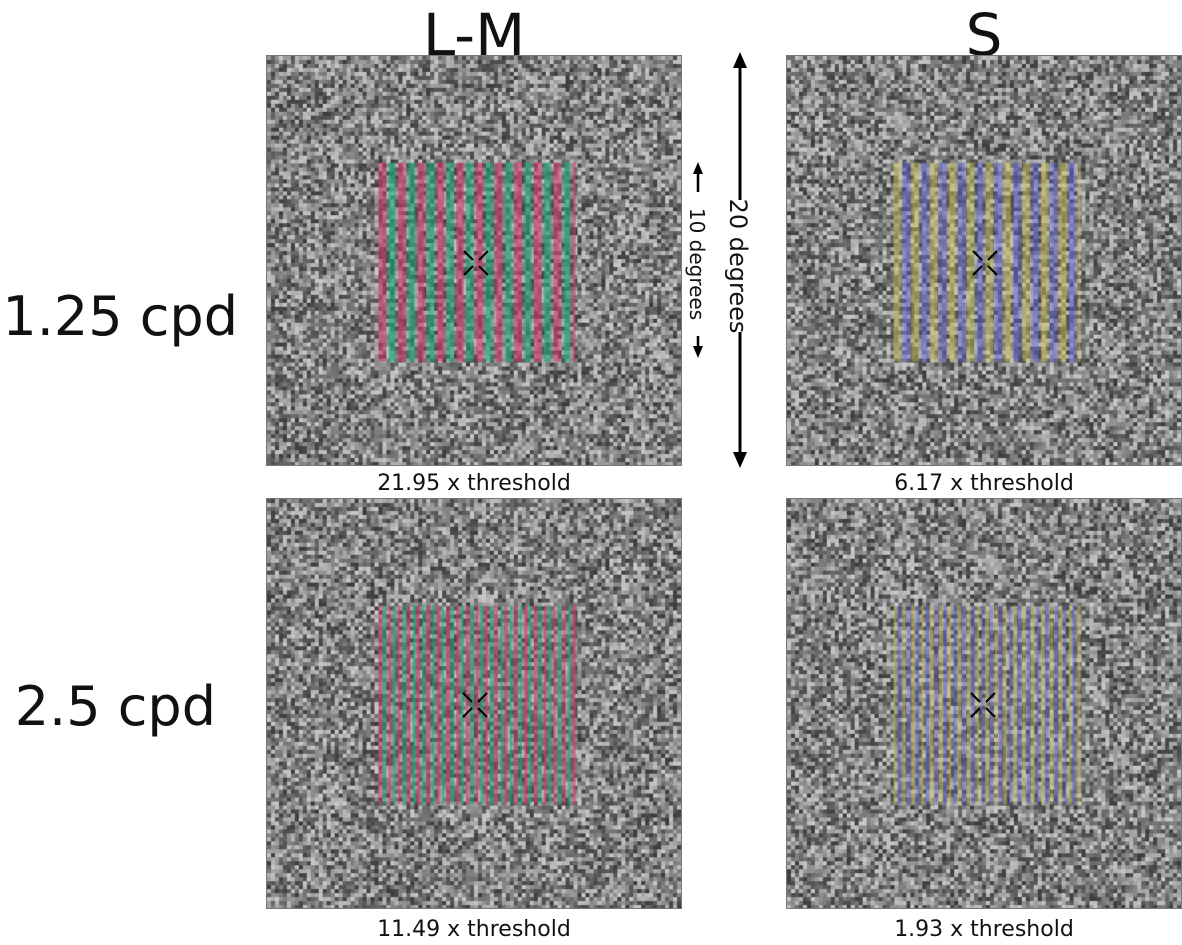 This screenshot has width=1182, height=945. Describe the element at coordinates (738, 266) in the screenshot. I see `outer-extent-label: 20 degrees` at that location.